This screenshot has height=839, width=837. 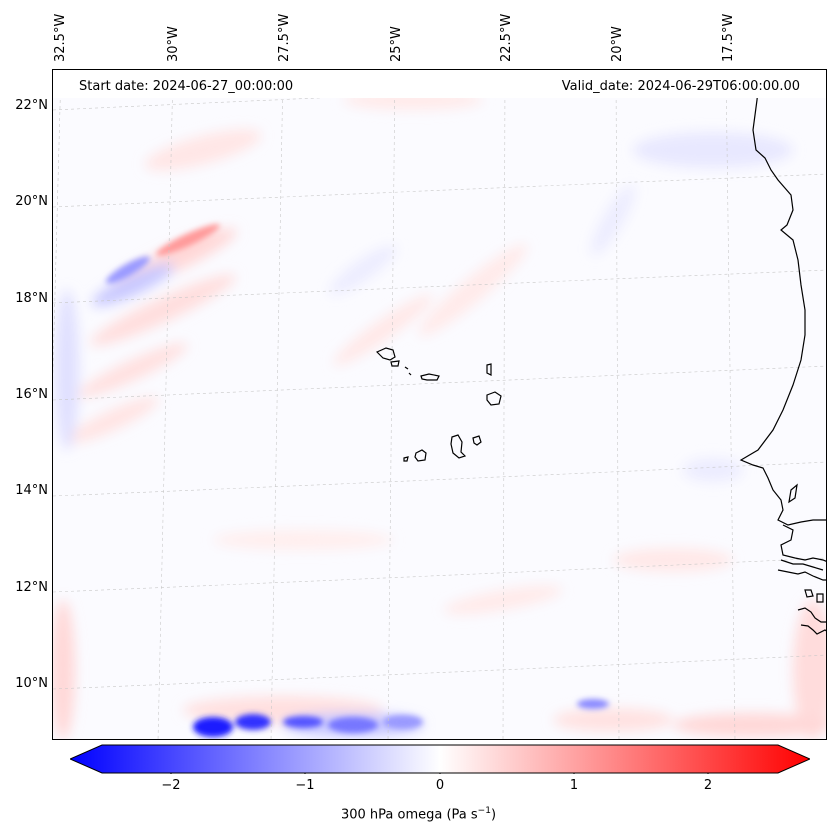 I want to click on colorbar-ticks, so click(x=439, y=773).